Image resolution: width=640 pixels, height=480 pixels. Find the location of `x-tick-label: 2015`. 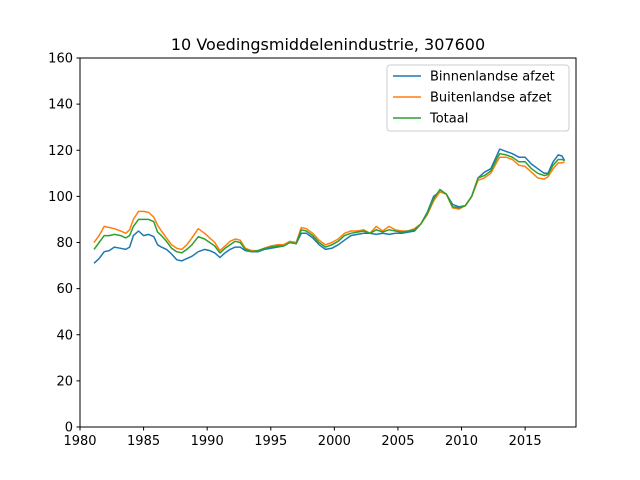

x-tick-label: 2015 is located at coordinates (525, 441).